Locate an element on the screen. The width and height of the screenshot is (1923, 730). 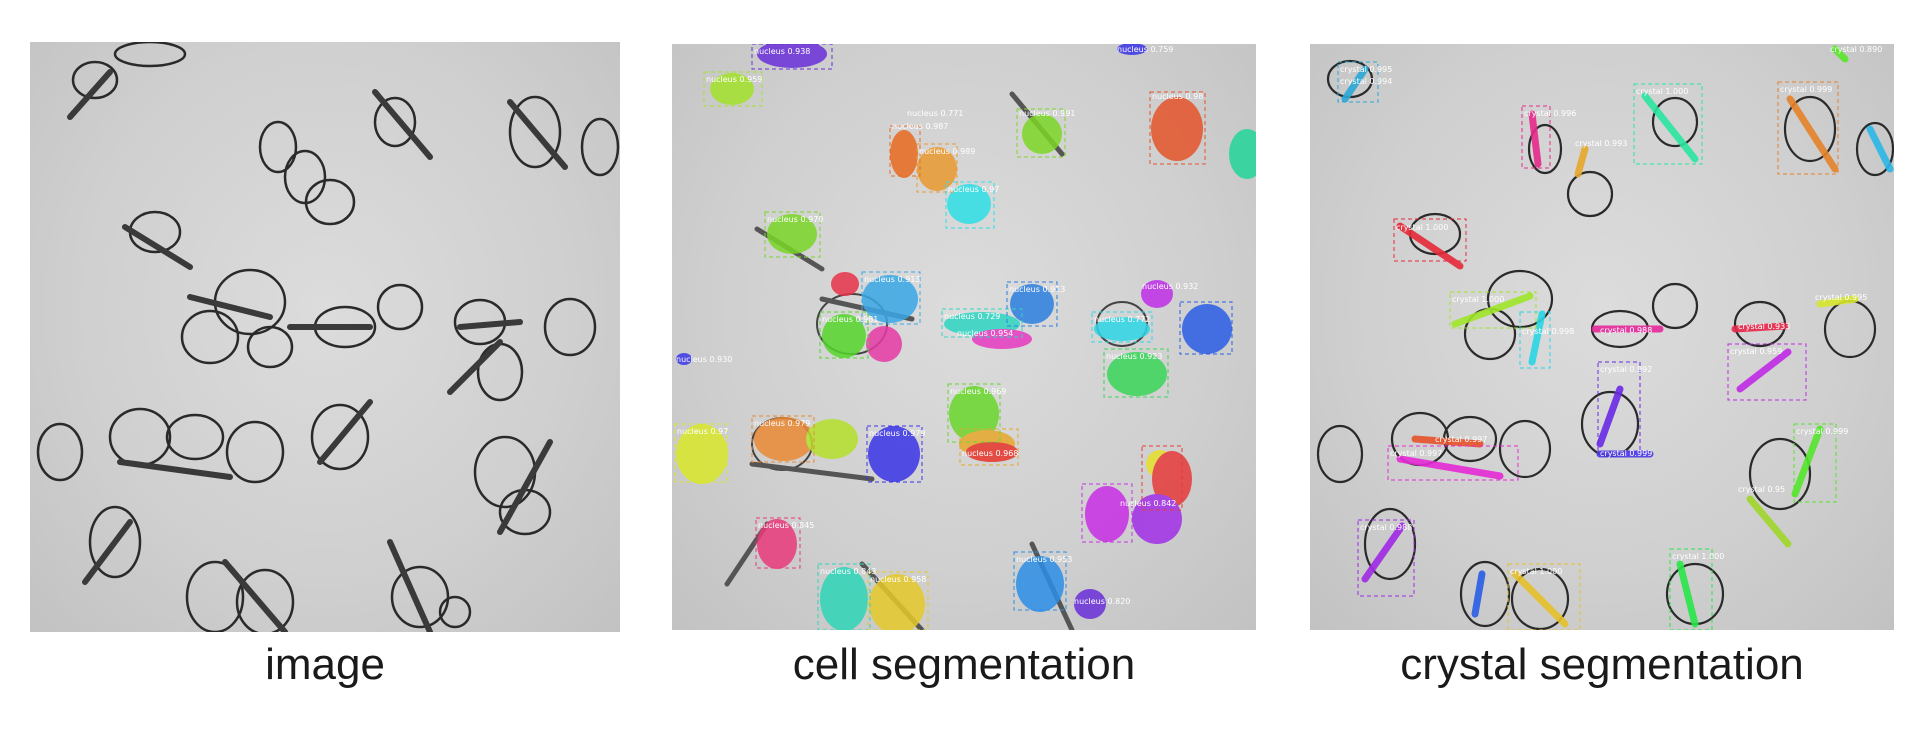
cell-label: nucleus 0.98 is located at coordinates (1177, 96).